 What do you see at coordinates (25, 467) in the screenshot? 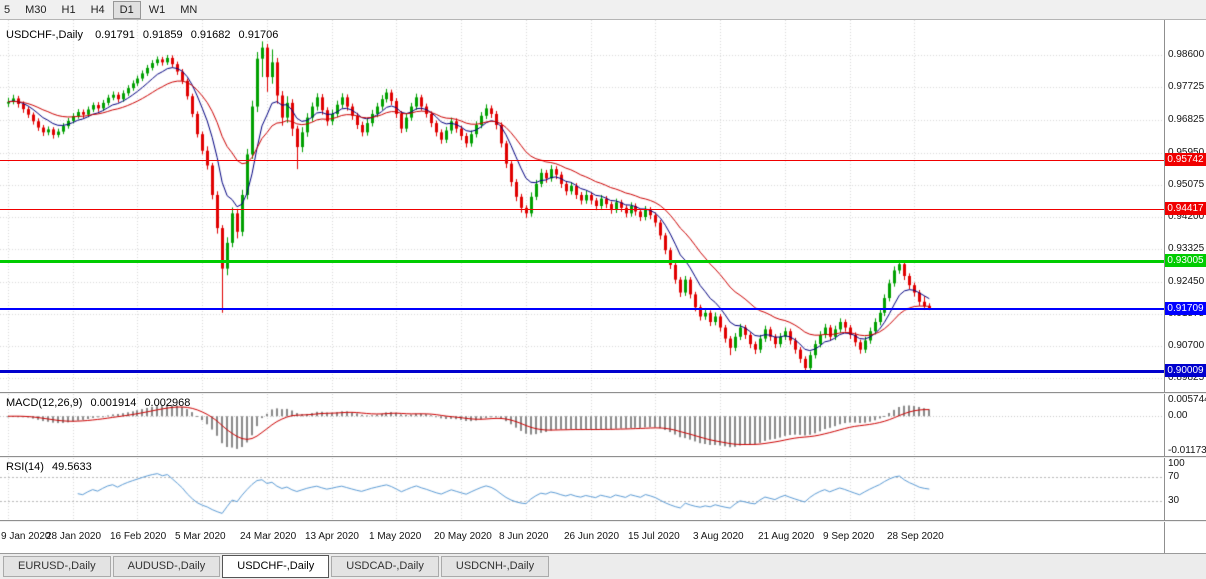
I see `rsi-label: RSI(14)` at bounding box center [25, 467].